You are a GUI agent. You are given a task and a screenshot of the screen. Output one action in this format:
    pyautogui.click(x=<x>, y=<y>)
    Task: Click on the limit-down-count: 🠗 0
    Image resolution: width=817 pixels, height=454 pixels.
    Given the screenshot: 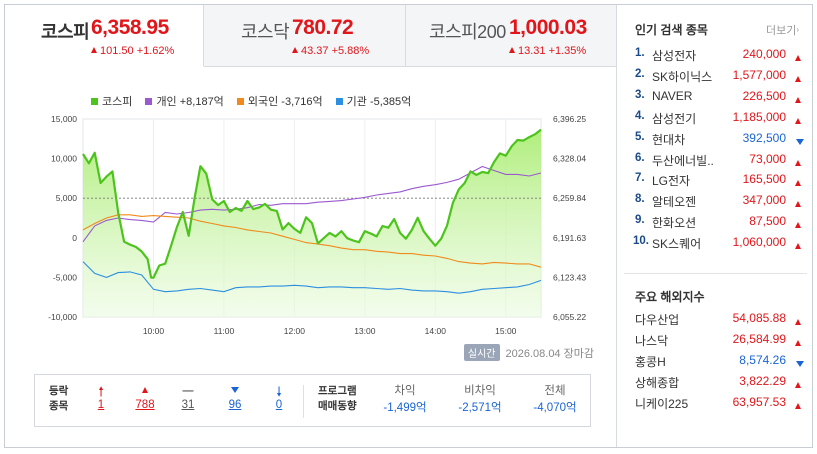 What is the action you would take?
    pyautogui.click(x=279, y=397)
    